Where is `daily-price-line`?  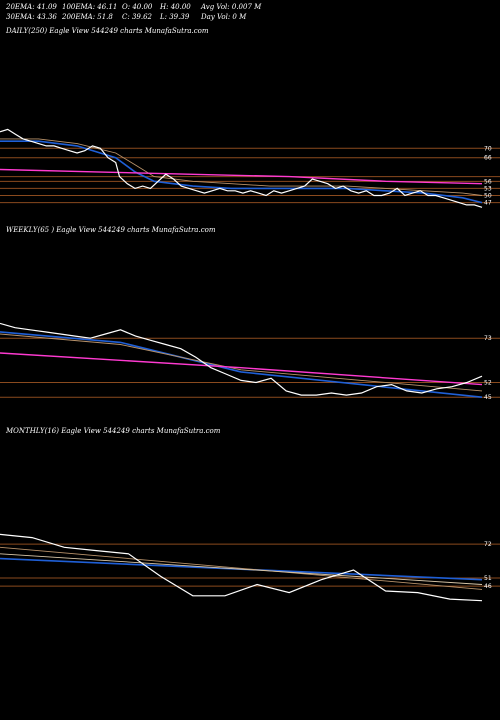
daily-price-line is located at coordinates (241, 168).